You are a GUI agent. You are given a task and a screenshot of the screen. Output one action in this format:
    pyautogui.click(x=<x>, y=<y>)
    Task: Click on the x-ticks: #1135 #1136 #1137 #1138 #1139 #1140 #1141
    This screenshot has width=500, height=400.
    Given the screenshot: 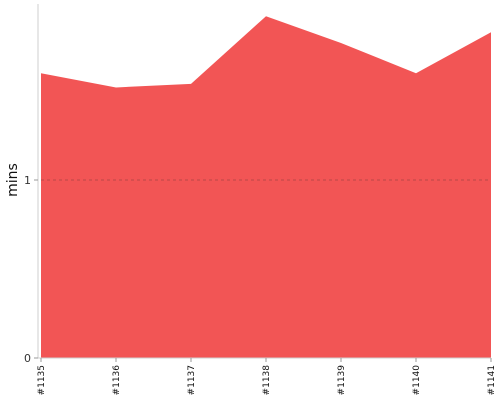 What is the action you would take?
    pyautogui.click(x=267, y=376)
    